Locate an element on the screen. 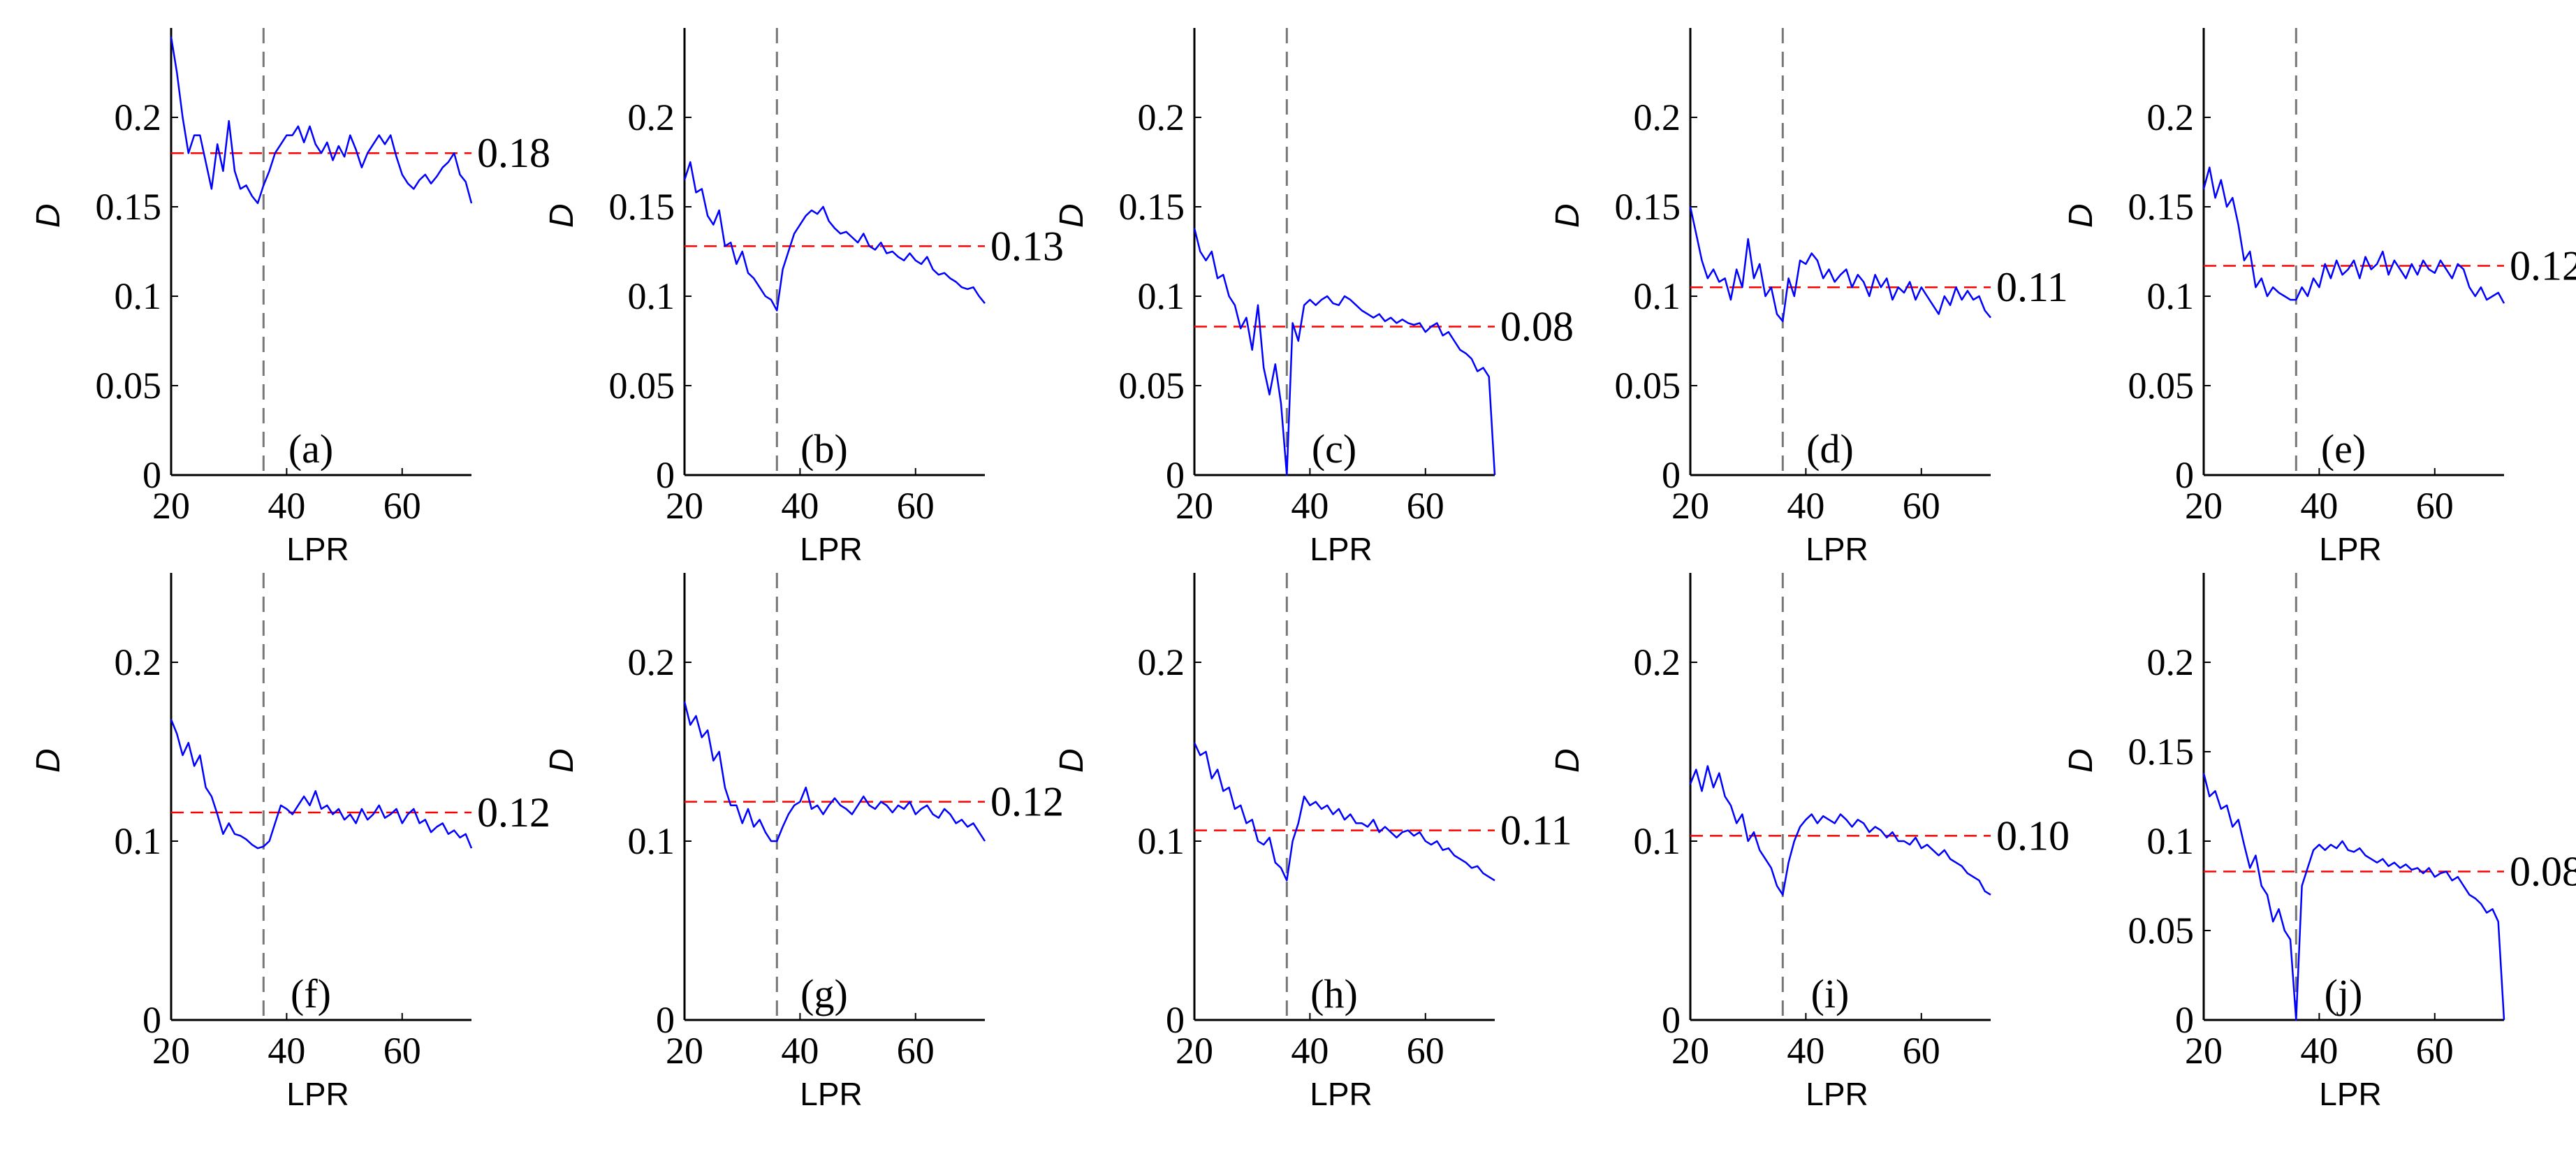 This screenshot has height=1159, width=2576. panel-label: (a) is located at coordinates (310, 449).